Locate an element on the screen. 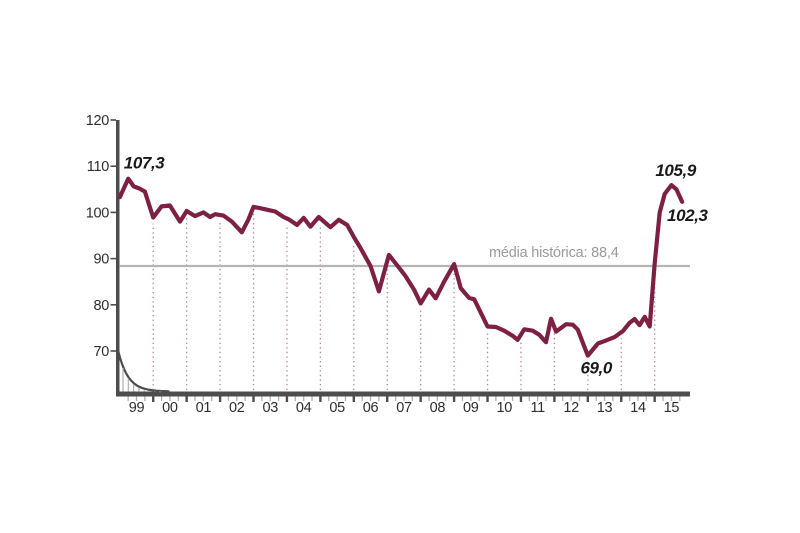 This screenshot has width=800, height=533. y-tick-label: 110 is located at coordinates (98, 167).